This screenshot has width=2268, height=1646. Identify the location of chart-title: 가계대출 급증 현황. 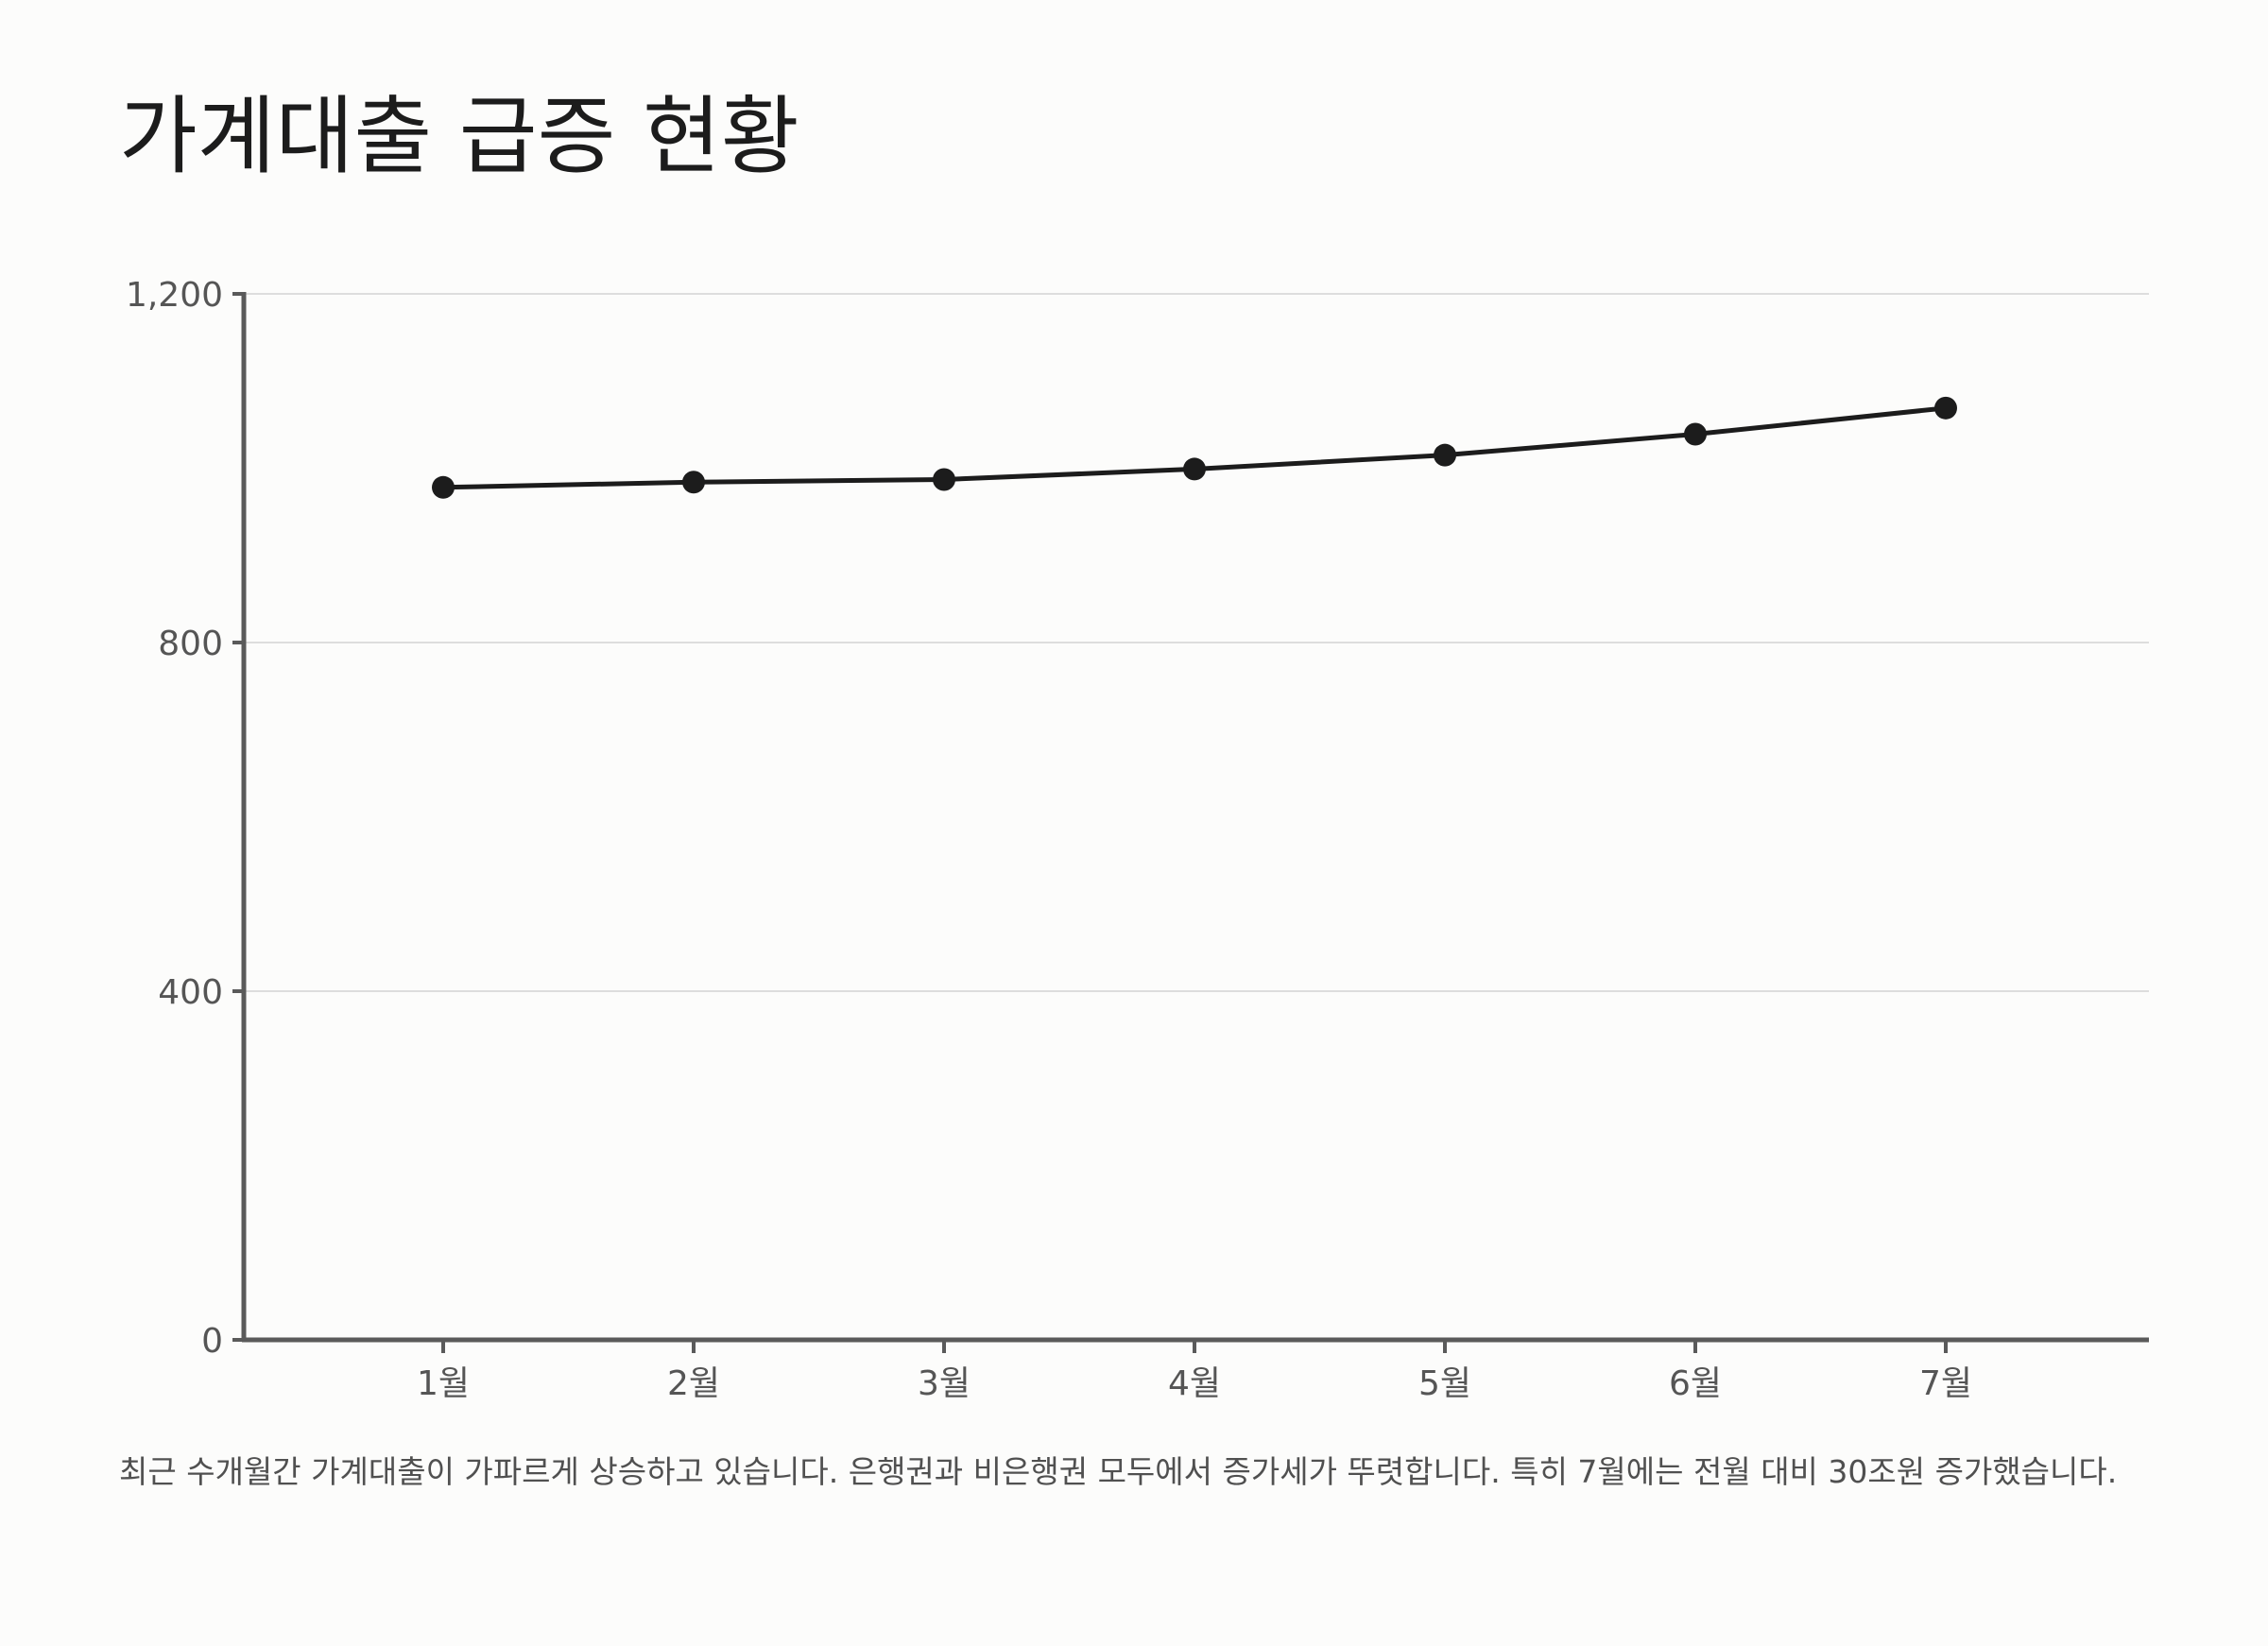
(459, 136).